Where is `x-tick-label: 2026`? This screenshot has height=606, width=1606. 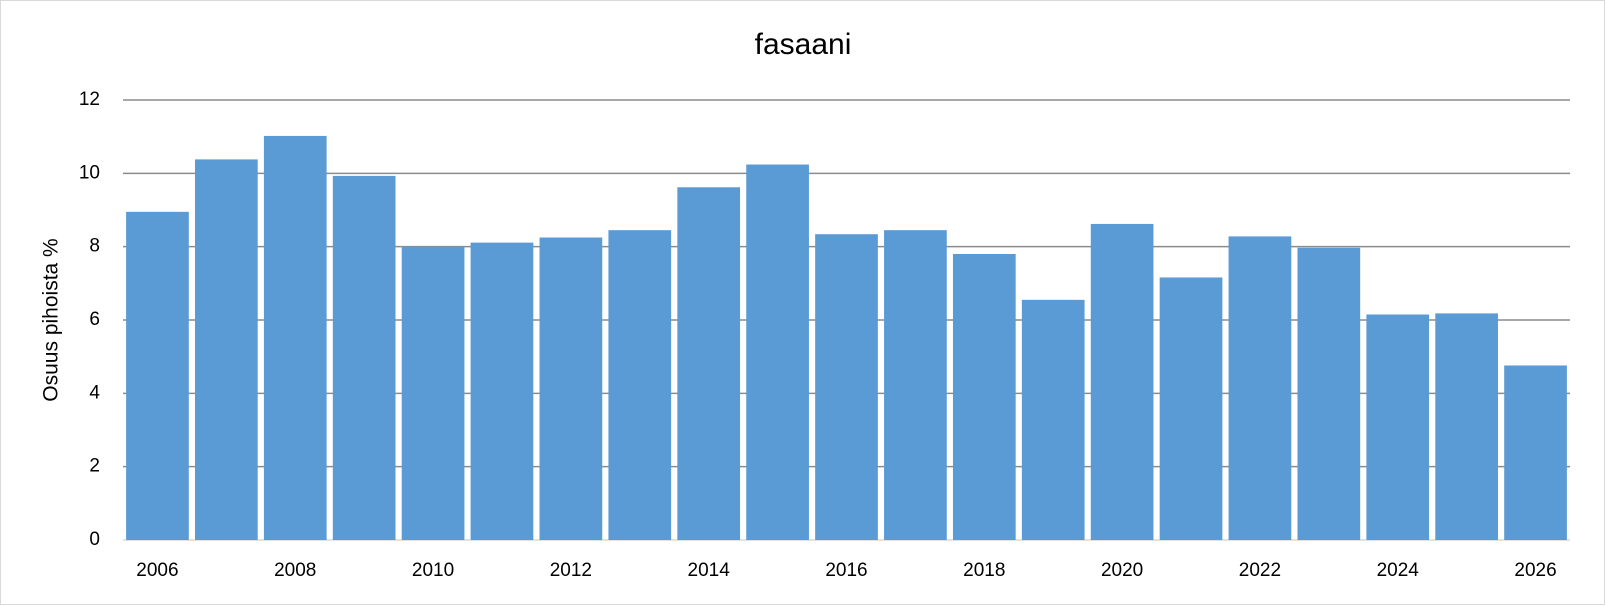
x-tick-label: 2026 is located at coordinates (1535, 570).